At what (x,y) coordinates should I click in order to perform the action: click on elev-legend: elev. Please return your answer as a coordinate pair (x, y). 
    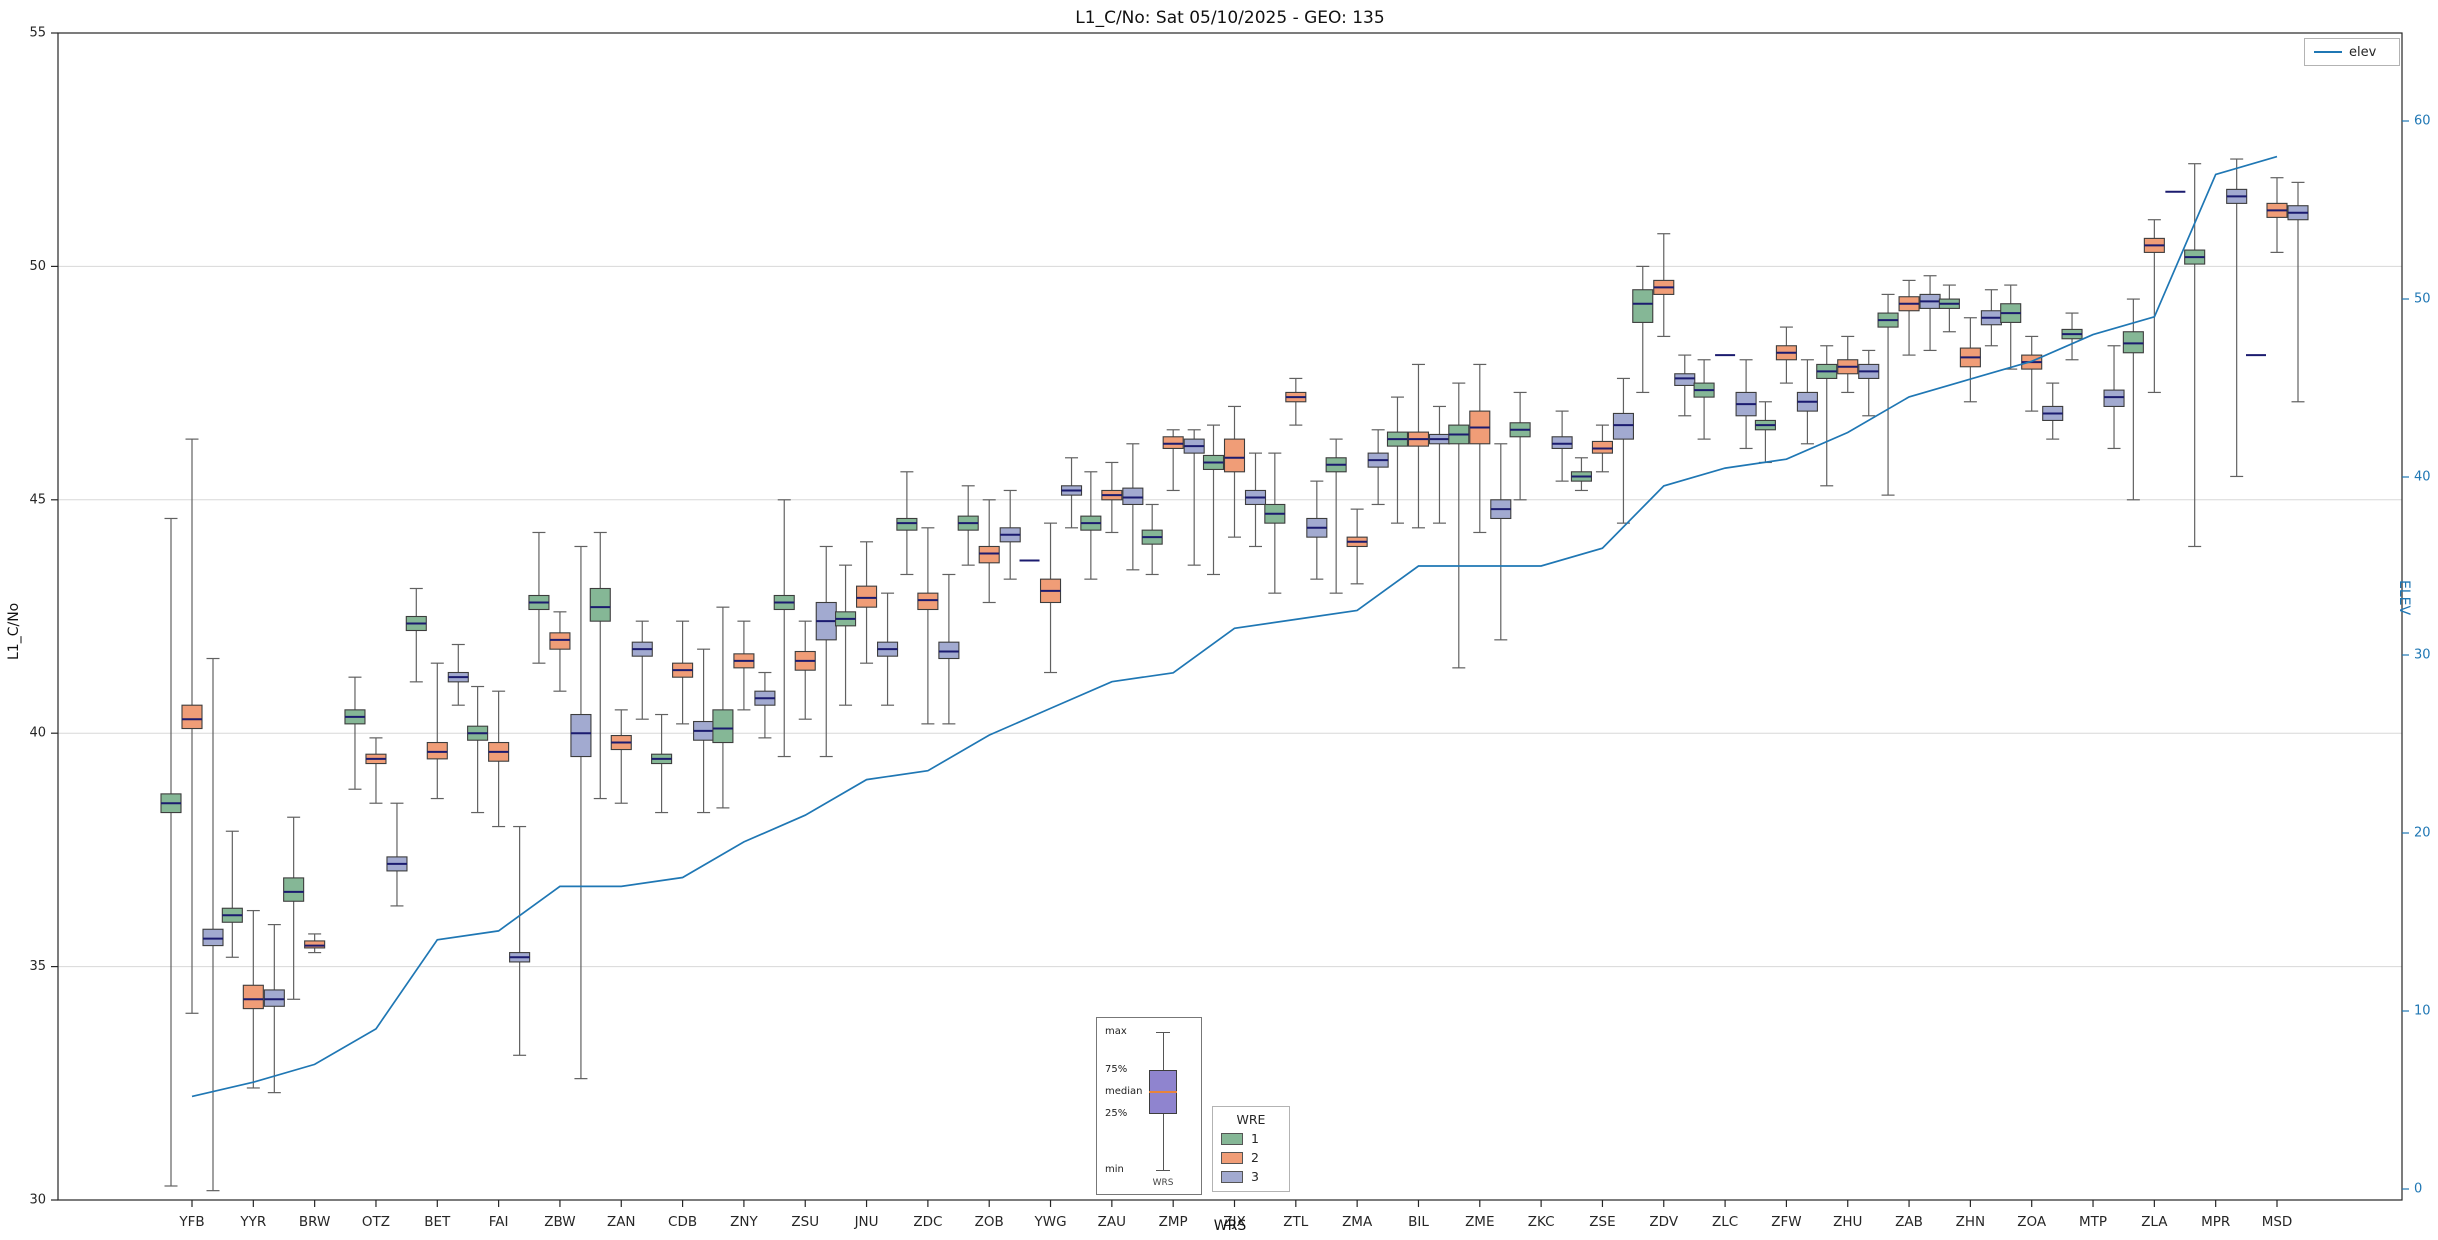
    Looking at the image, I should click on (2352, 52).